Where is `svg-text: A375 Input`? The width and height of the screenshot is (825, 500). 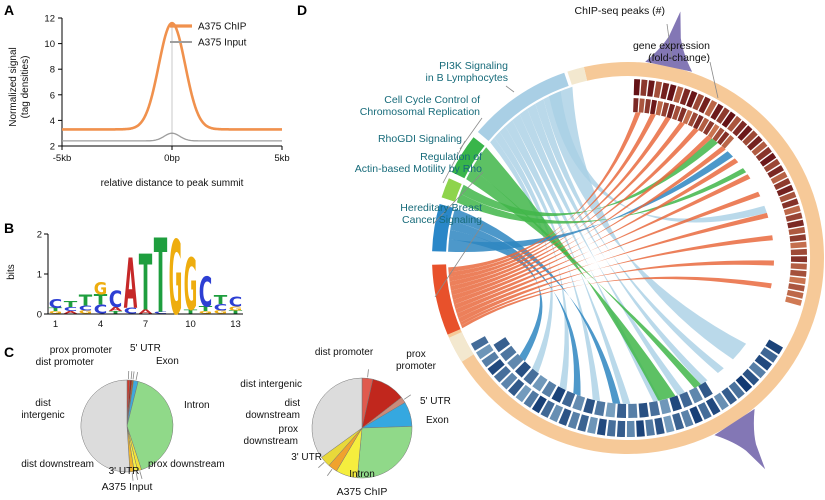
svg-text: A375 Input is located at coordinates (222, 43).